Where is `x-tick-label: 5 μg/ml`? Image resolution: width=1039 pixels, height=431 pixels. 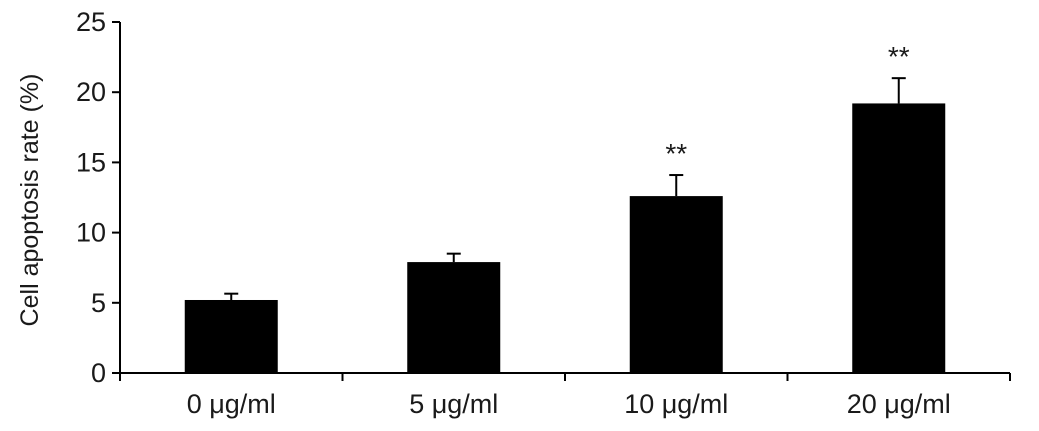
x-tick-label: 5 μg/ml is located at coordinates (453, 404).